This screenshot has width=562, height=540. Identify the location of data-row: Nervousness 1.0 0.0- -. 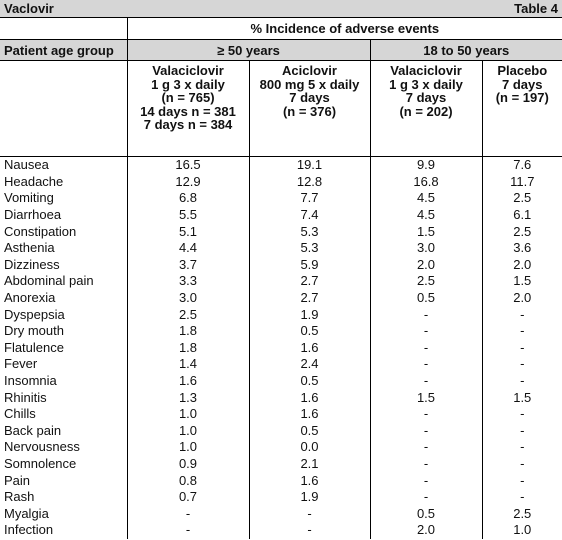
(281, 447).